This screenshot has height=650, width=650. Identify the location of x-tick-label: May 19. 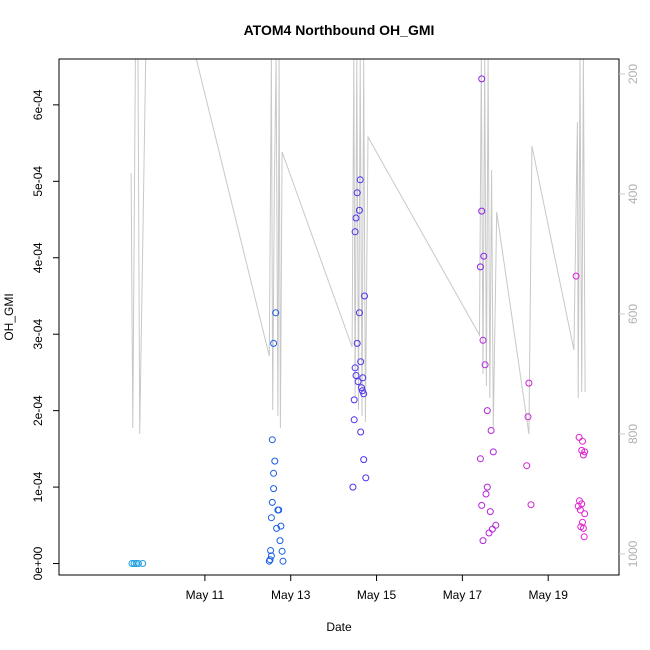
(549, 595).